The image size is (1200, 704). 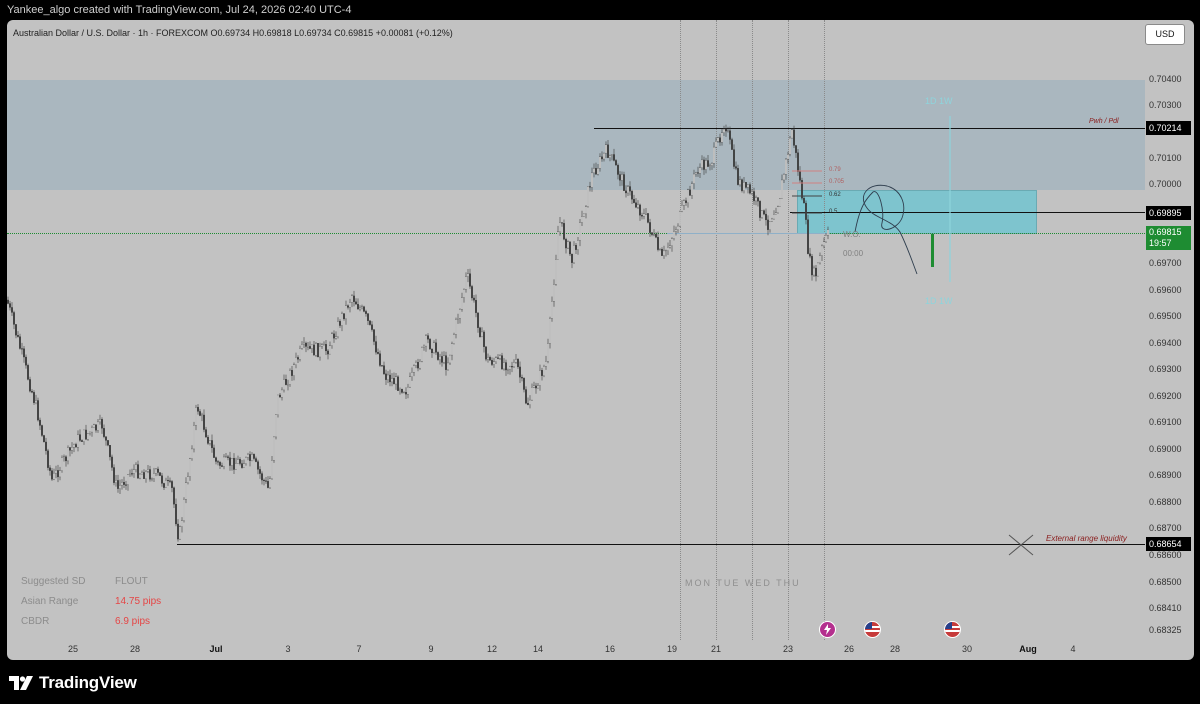 I want to click on erl-cross, so click(x=1021, y=545).